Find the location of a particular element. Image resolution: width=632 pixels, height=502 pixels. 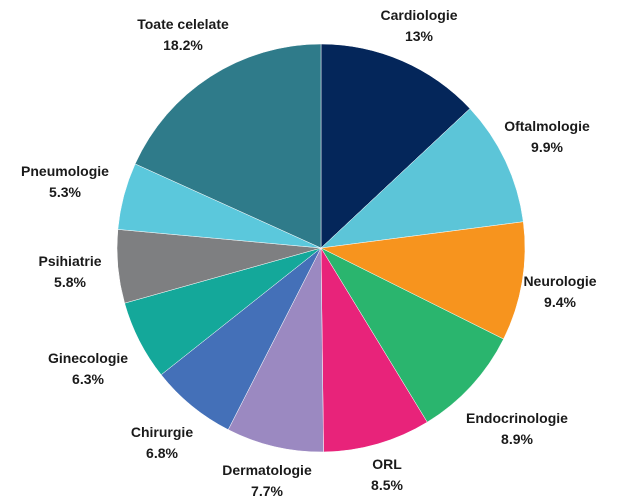

slice-value-psihiatrie: 5.8% is located at coordinates (70, 282).